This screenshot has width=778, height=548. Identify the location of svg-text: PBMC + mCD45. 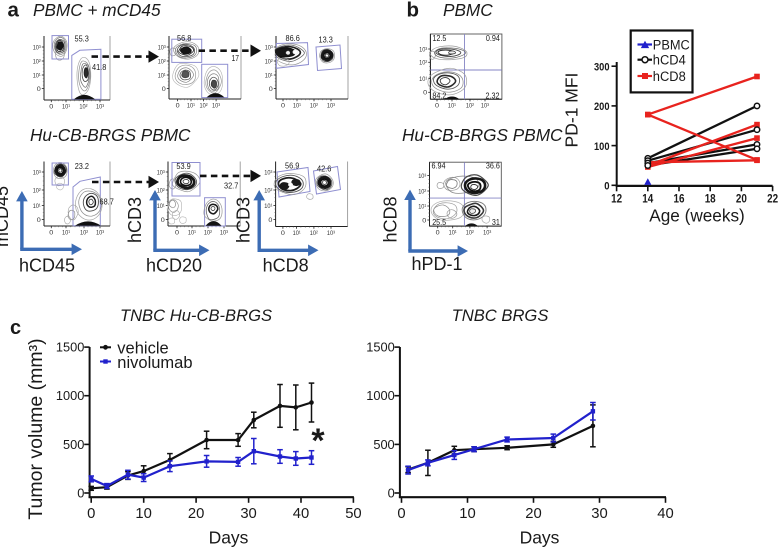
(97, 10).